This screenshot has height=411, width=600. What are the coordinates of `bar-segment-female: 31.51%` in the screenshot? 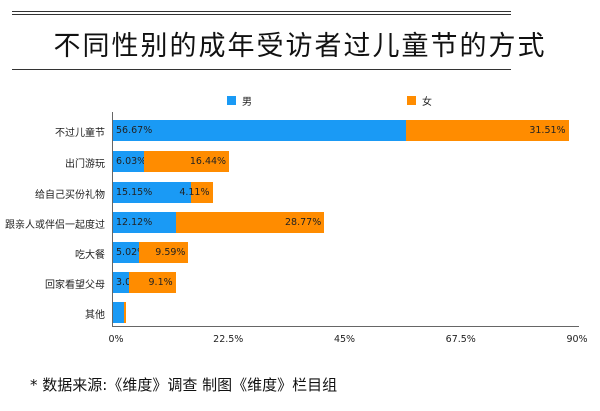 It's located at (487, 130).